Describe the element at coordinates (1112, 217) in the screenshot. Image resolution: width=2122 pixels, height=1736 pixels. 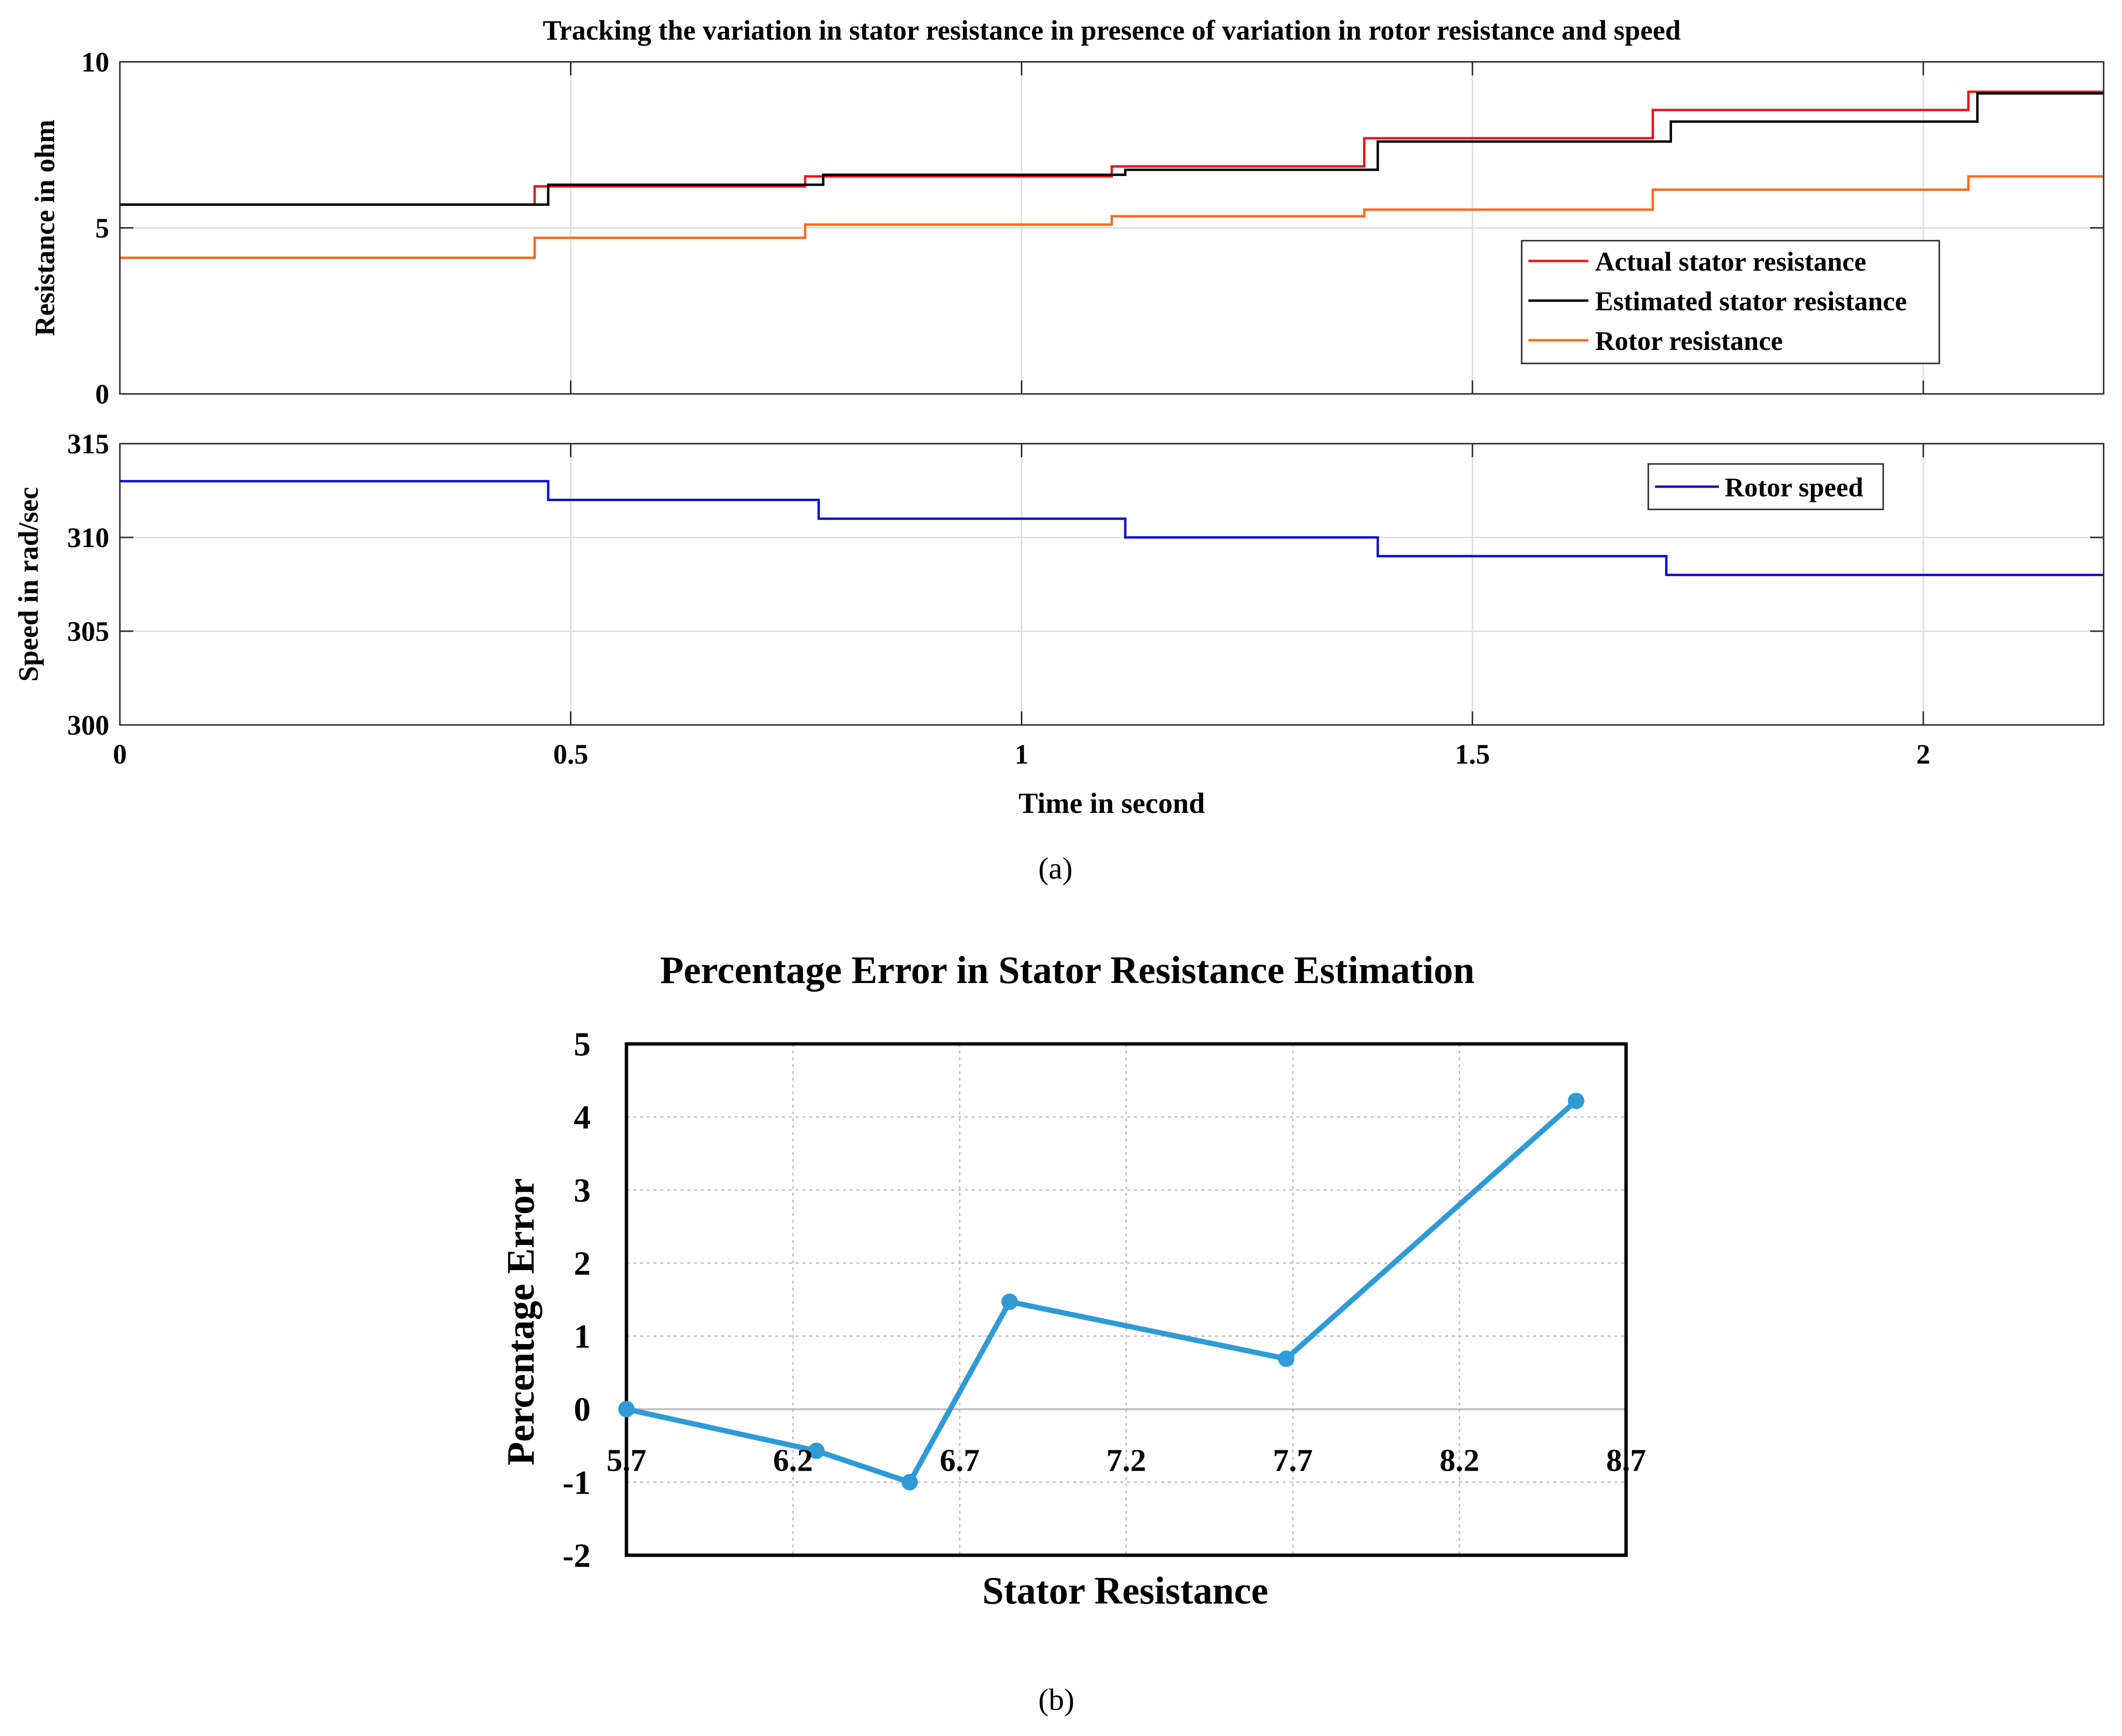
I see `series-line-rotor-resistance` at that location.